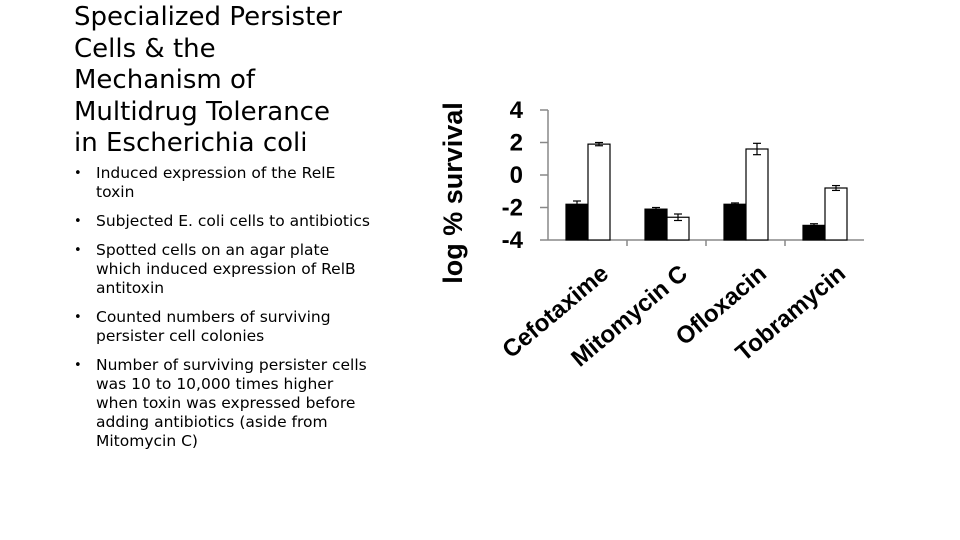  Describe the element at coordinates (208, 17) in the screenshot. I see `title-line: Specialized Persister` at that location.